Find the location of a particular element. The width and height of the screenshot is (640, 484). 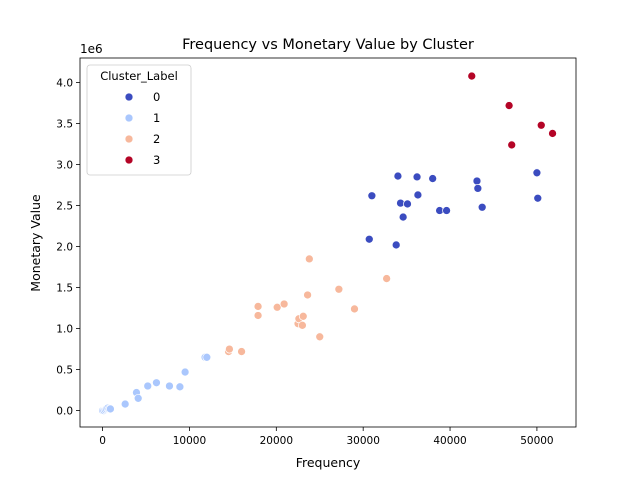

legend-label-0: 0 is located at coordinates (156, 97).